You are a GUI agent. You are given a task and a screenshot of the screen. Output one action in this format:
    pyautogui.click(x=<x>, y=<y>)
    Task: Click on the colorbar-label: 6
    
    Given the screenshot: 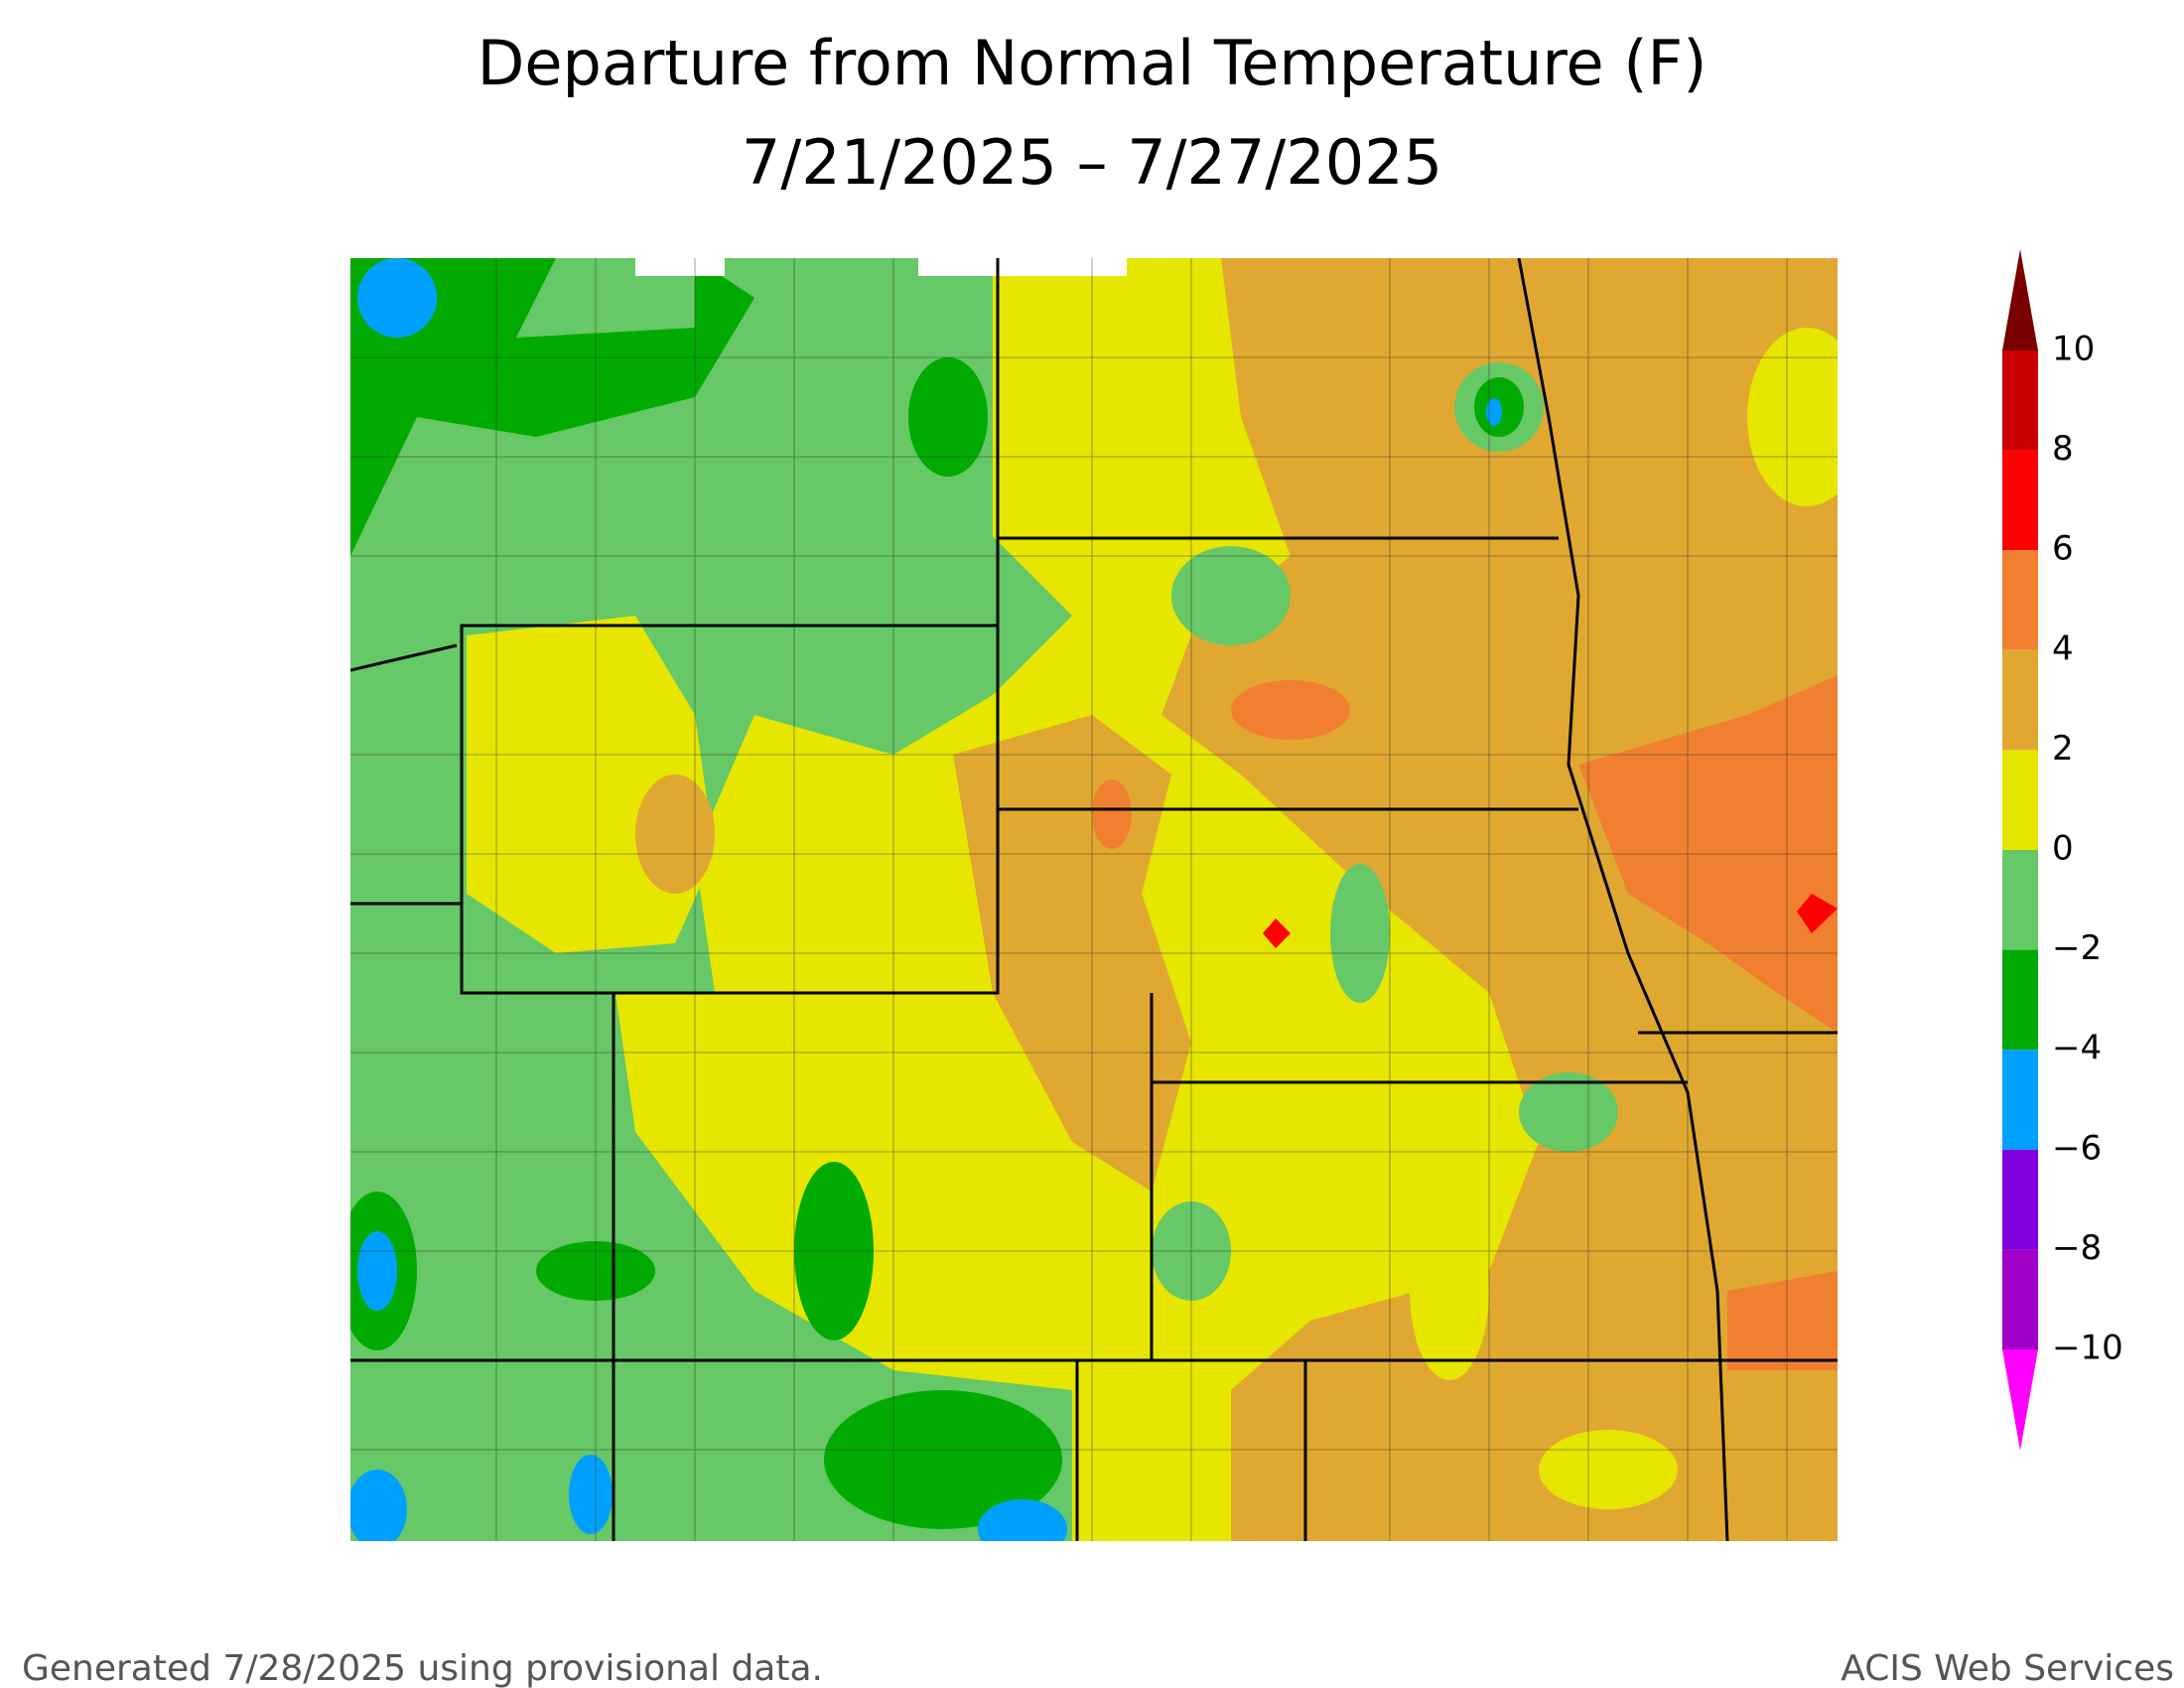 What is the action you would take?
    pyautogui.click(x=2063, y=549)
    